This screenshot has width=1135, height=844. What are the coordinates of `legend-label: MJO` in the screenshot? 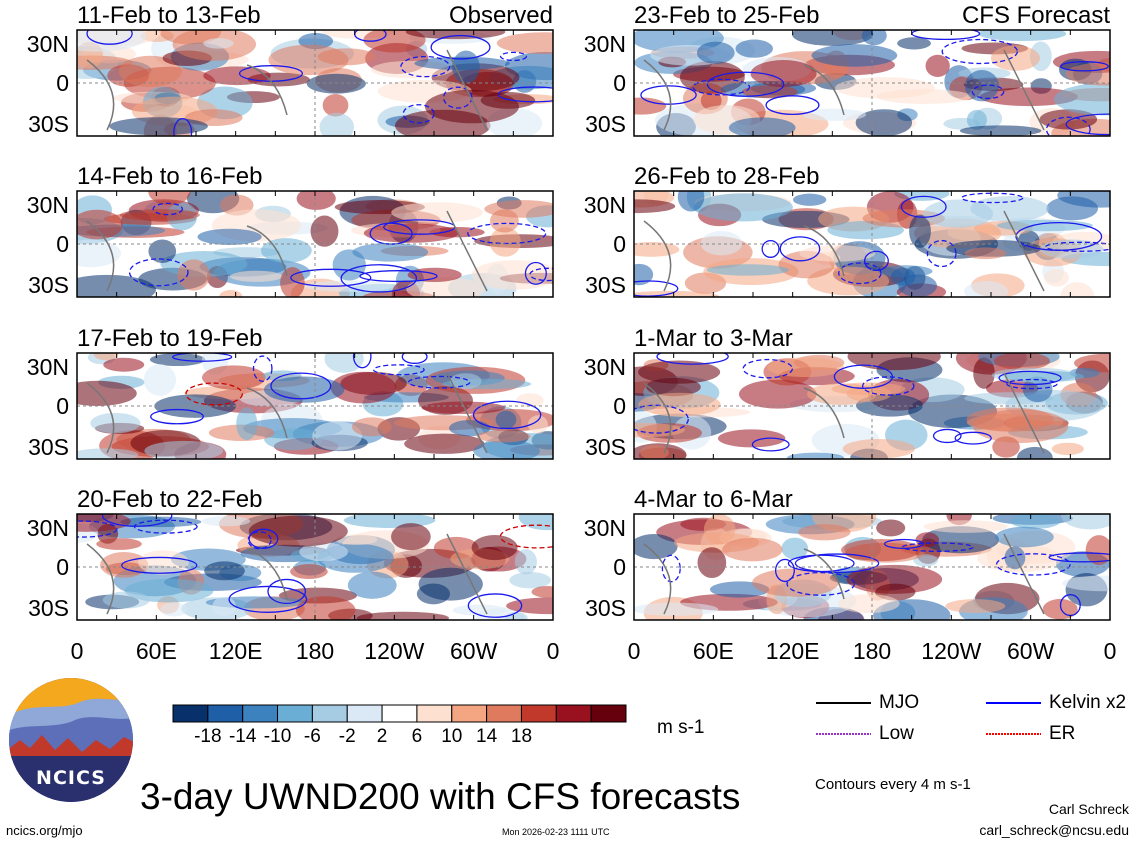 It's located at (899, 702).